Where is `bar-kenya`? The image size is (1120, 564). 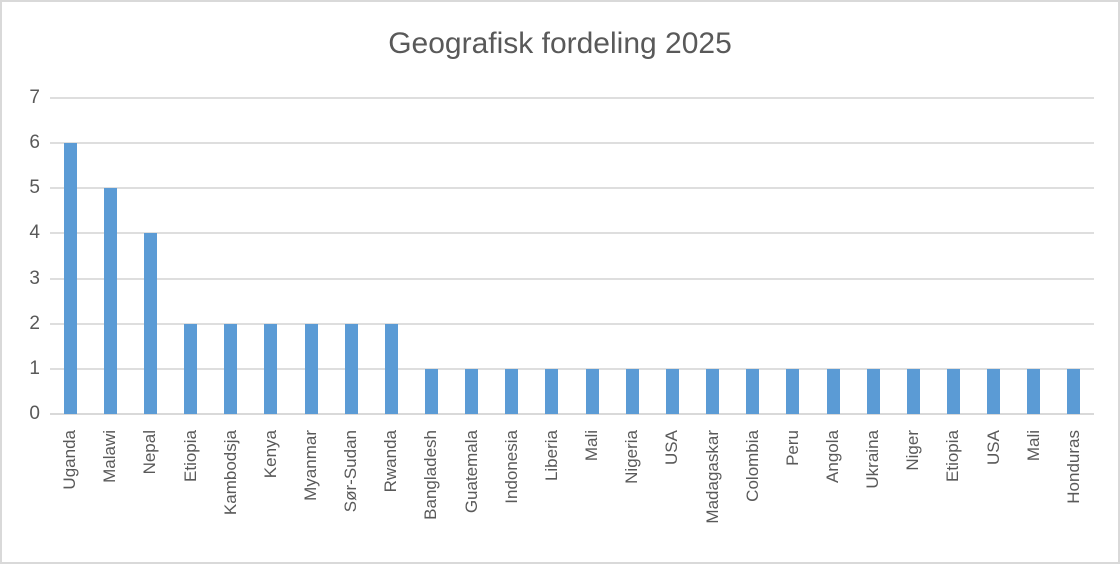 bar-kenya is located at coordinates (271, 368).